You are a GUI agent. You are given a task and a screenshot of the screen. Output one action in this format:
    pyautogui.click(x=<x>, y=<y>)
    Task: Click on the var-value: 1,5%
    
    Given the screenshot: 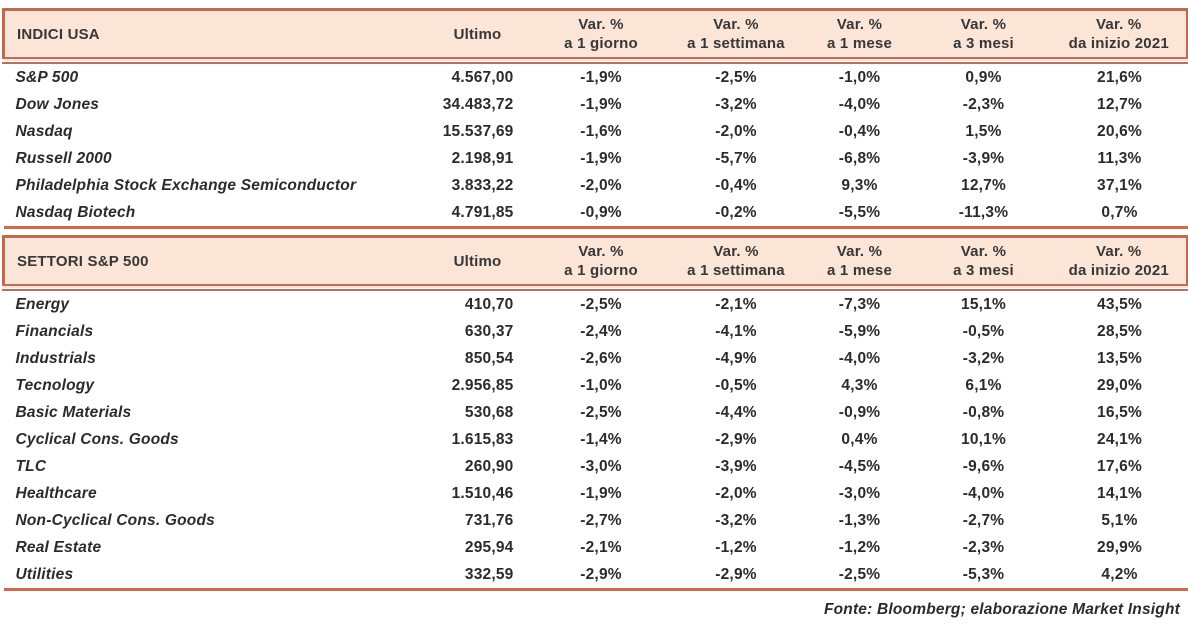 What is the action you would take?
    pyautogui.click(x=983, y=131)
    